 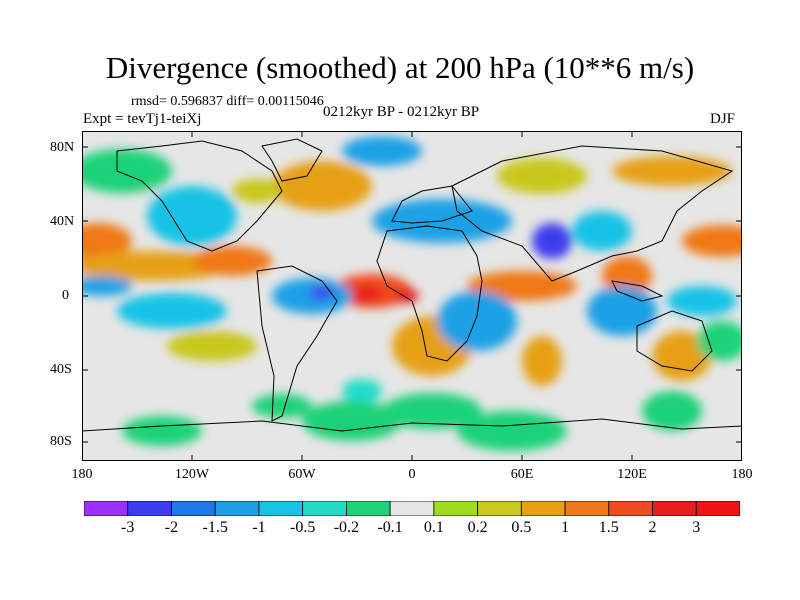 I want to click on experiment-text: Expt = tevTj1-teiXj, so click(x=142, y=119).